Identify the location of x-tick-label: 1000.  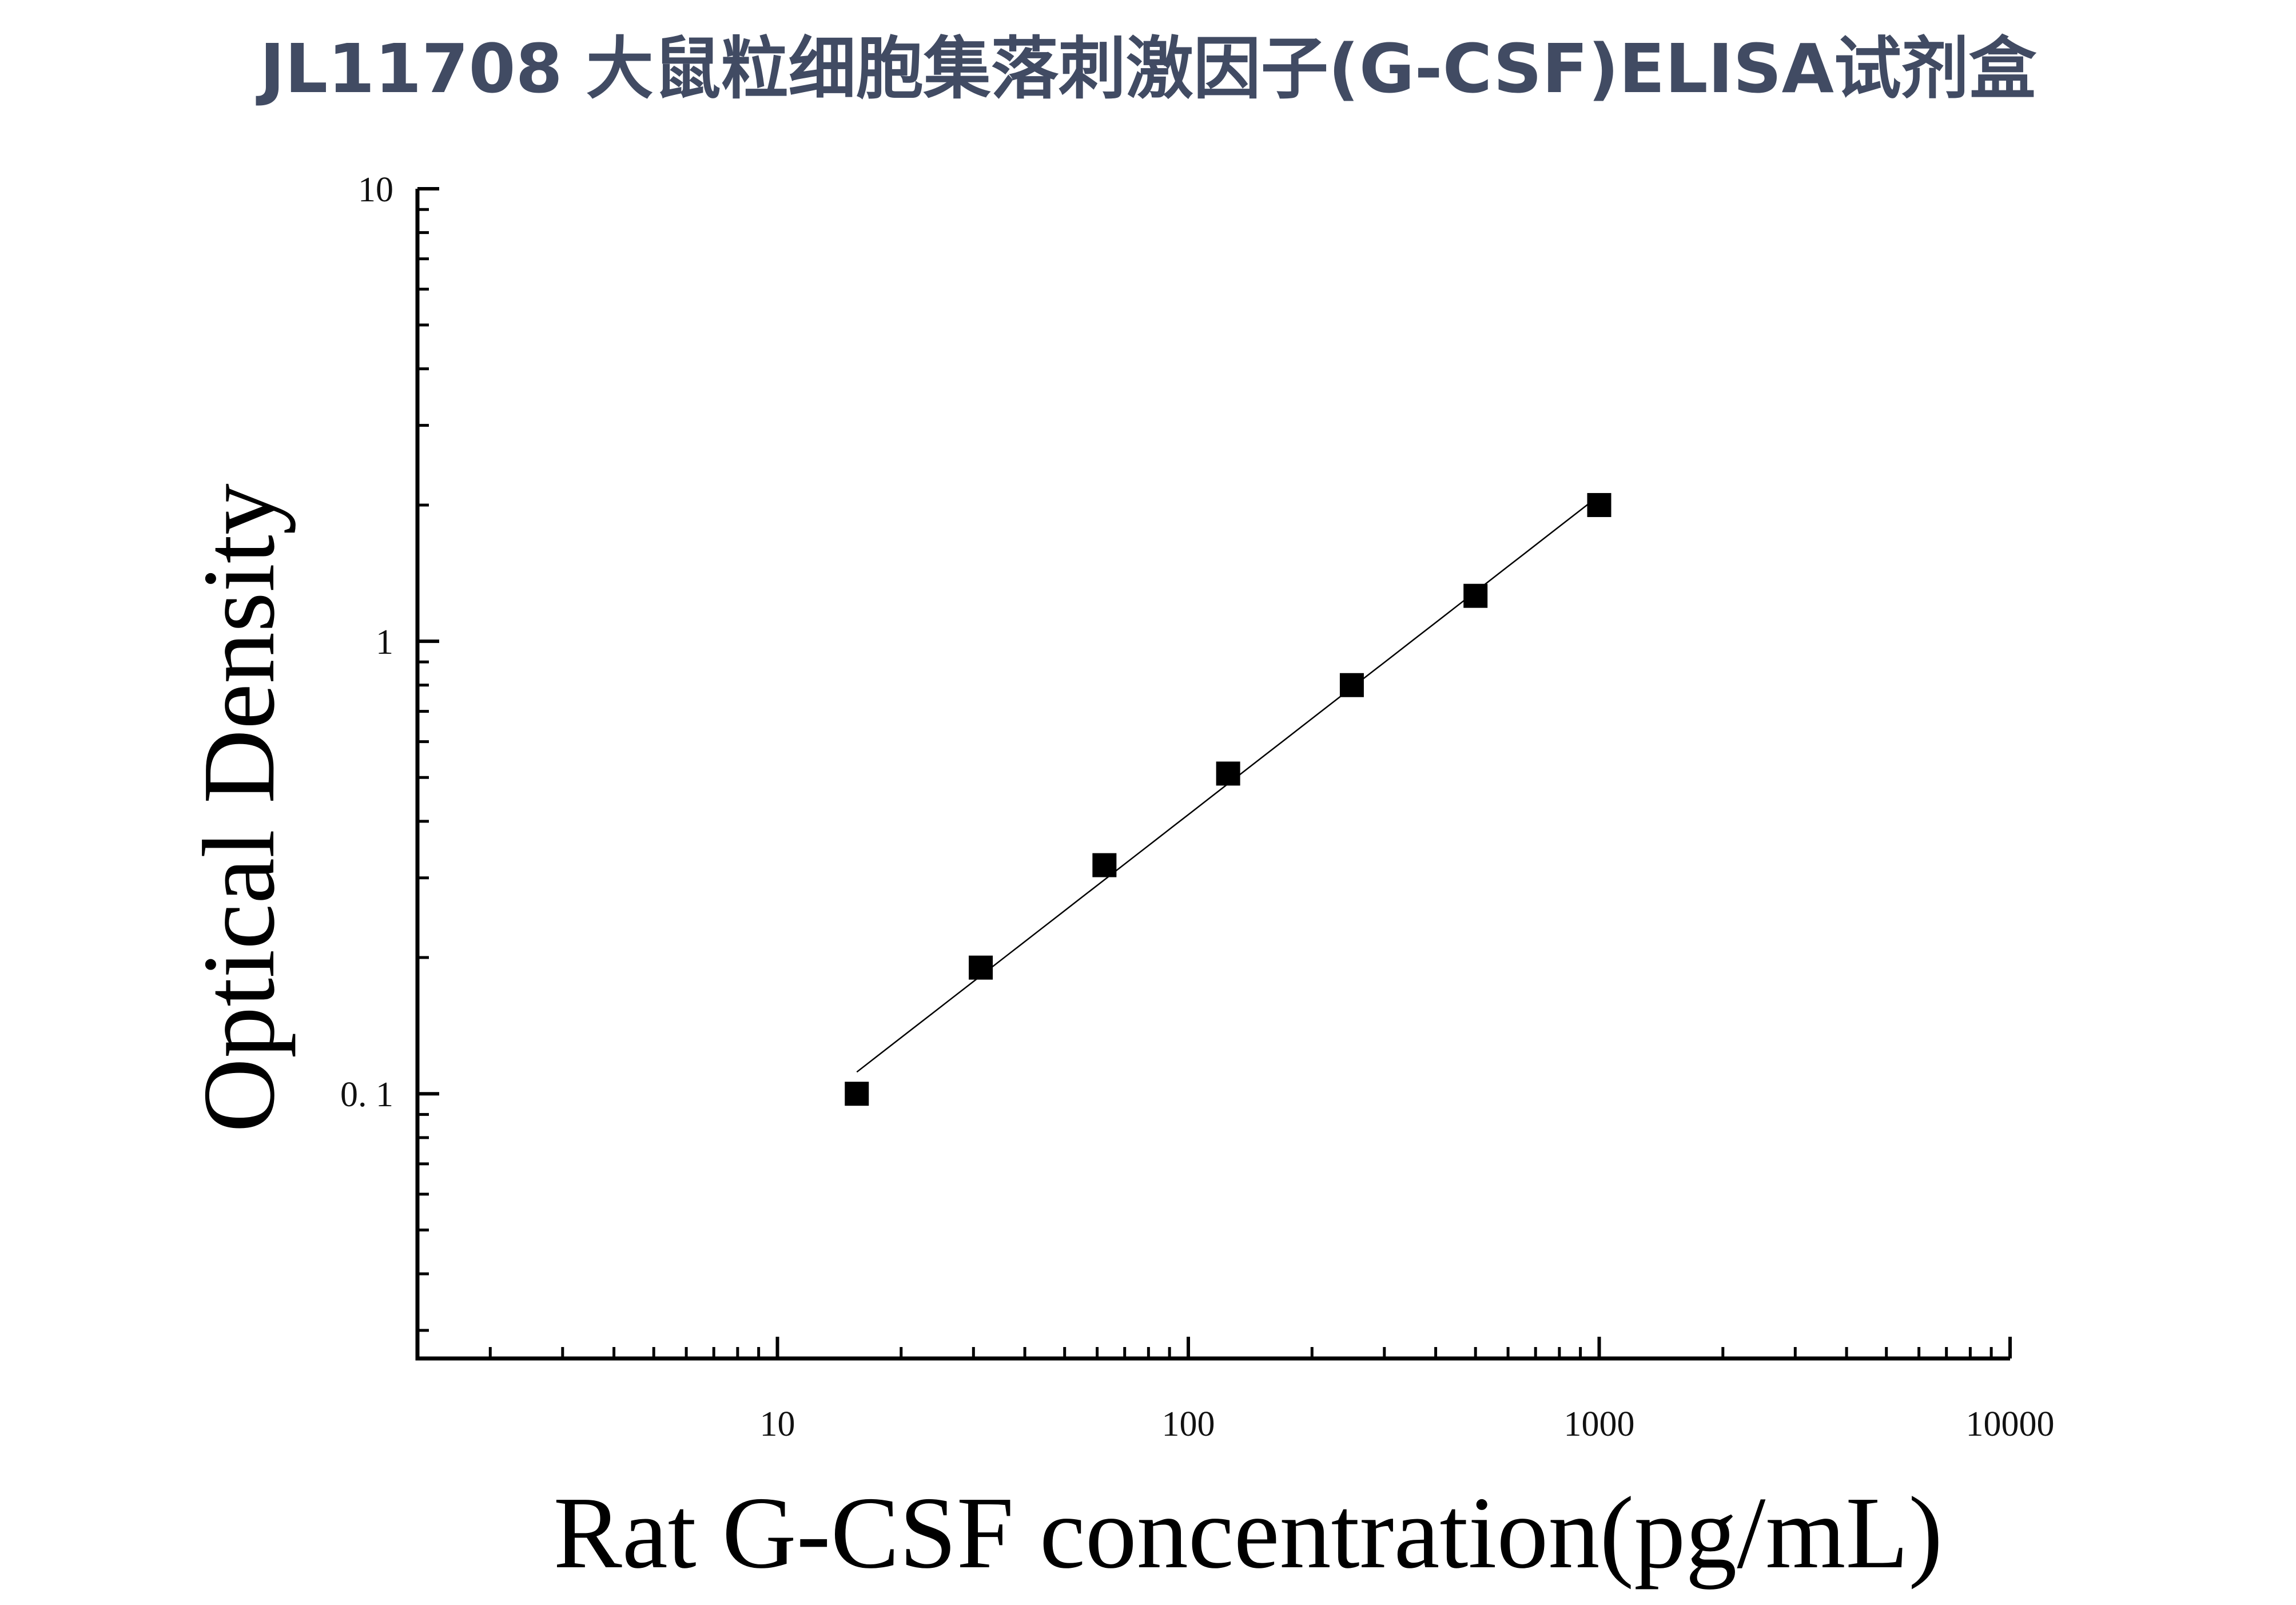
(1599, 1424).